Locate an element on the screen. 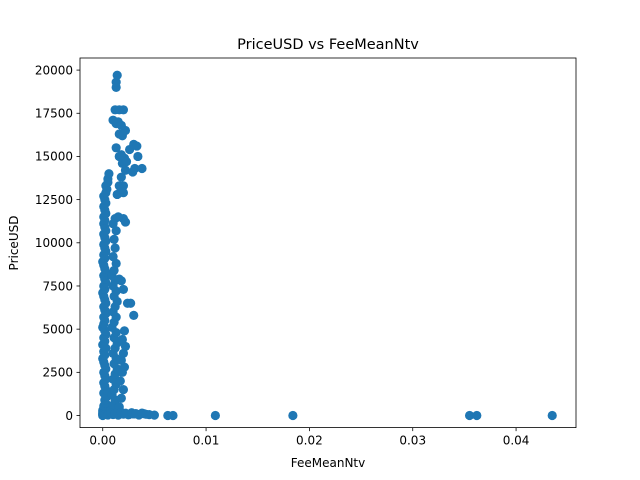 The height and width of the screenshot is (480, 640). x-tick-label: 0.02 is located at coordinates (309, 441).